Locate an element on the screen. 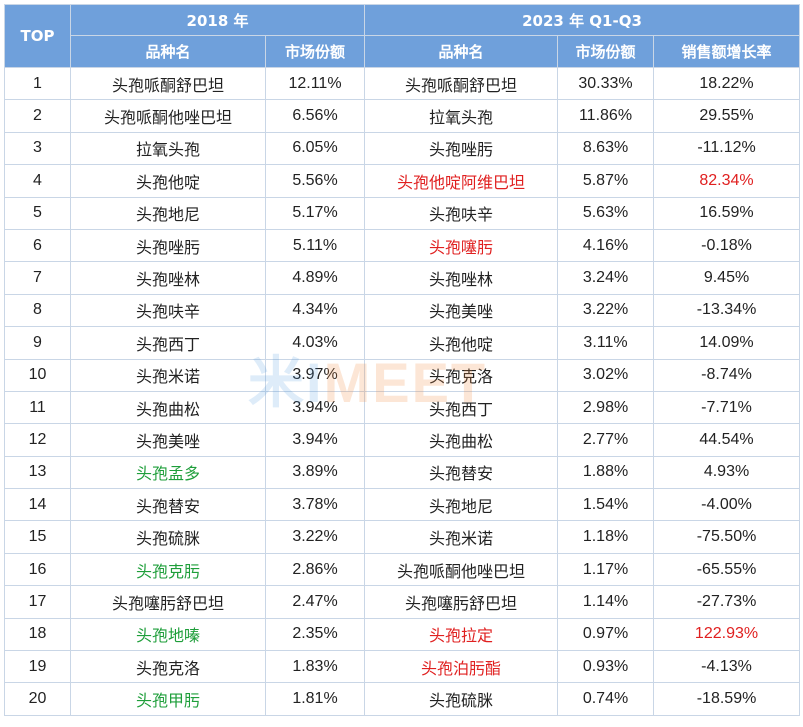  share-2023-cell: 3.02% is located at coordinates (606, 375).